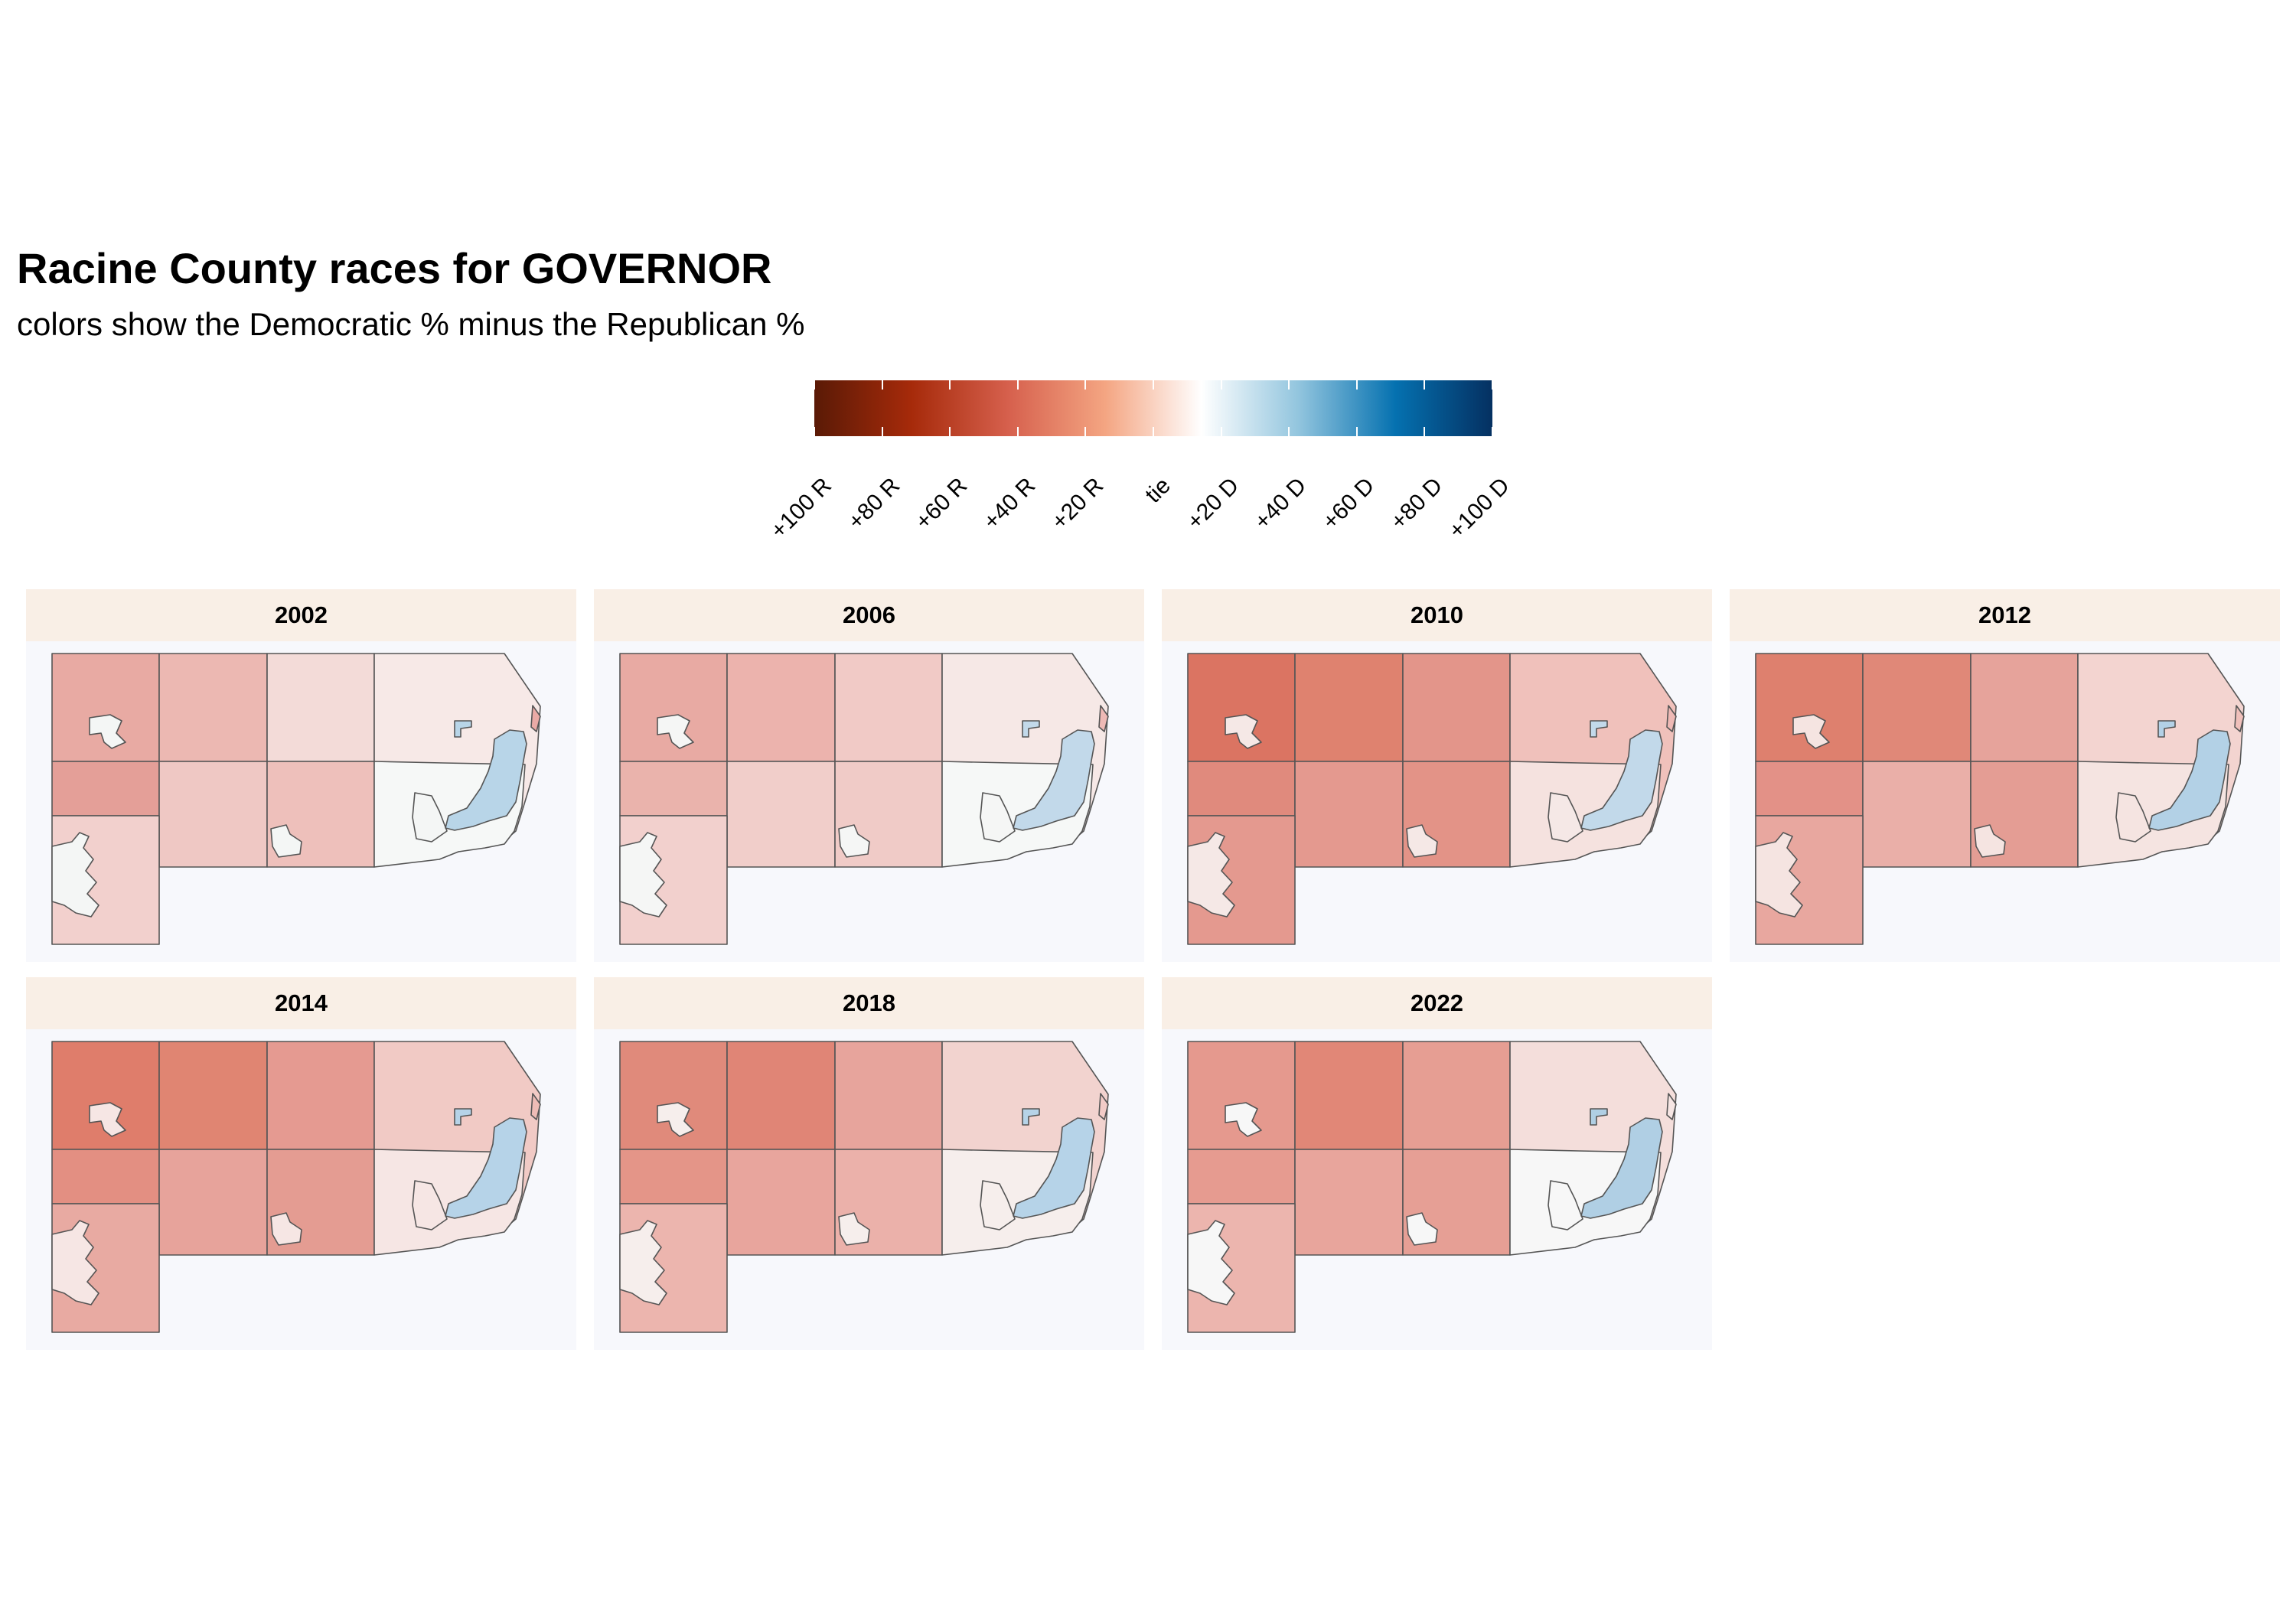  Describe the element at coordinates (874, 504) in the screenshot. I see `legend-tick-label: +80 R` at that location.